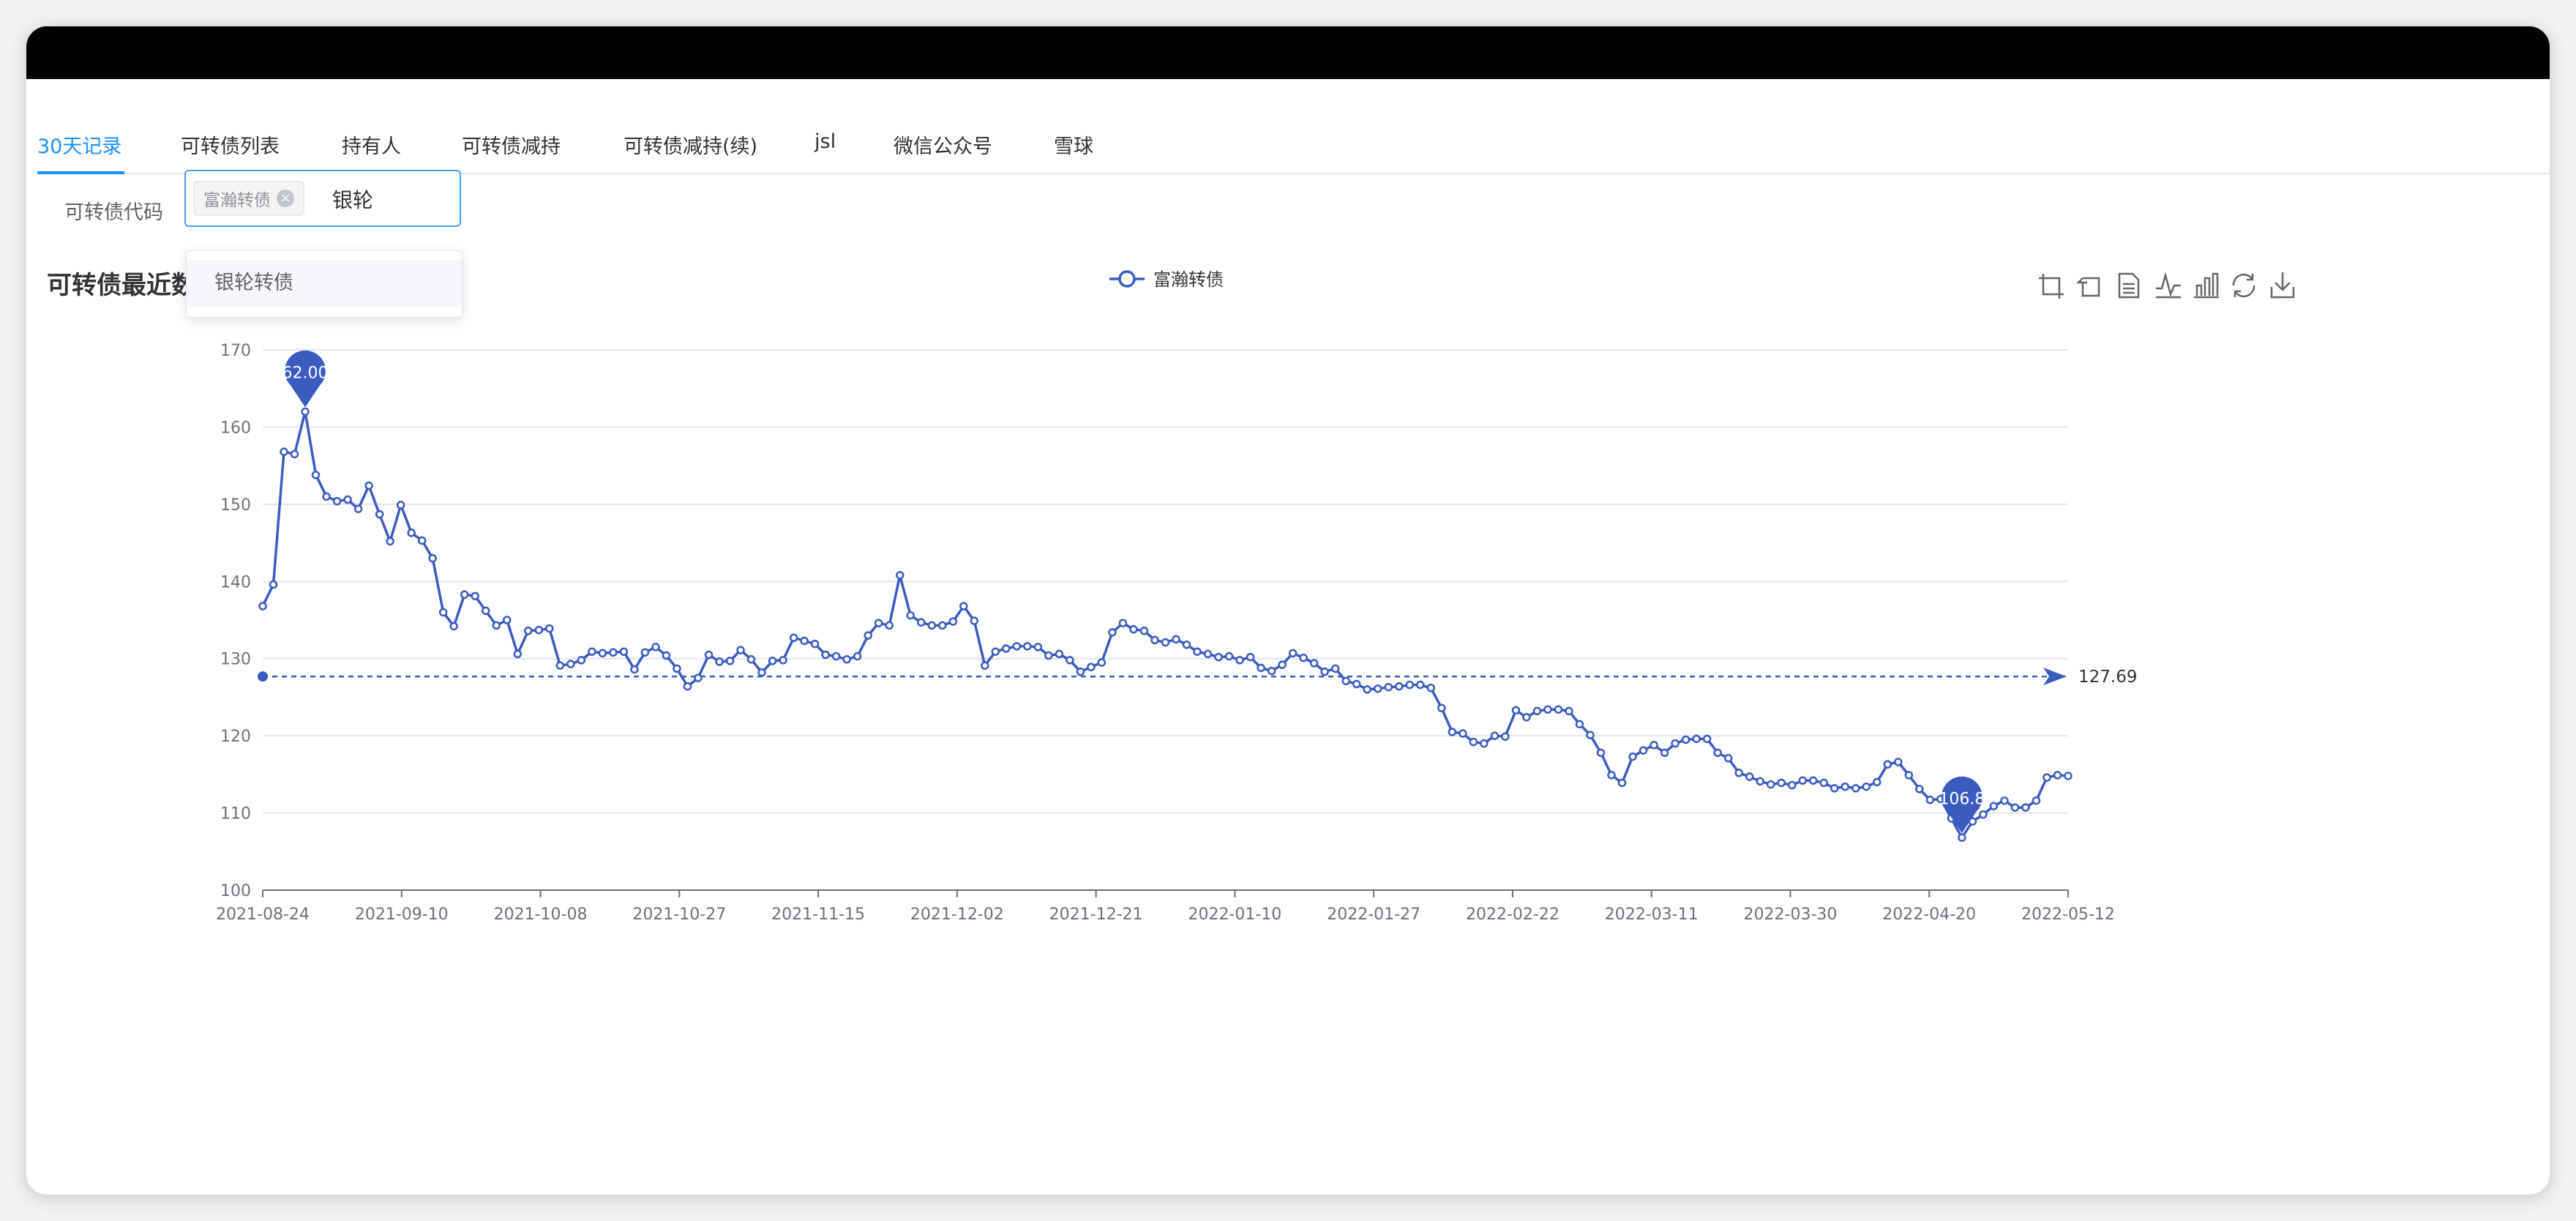  Describe the element at coordinates (1652, 915) in the screenshot. I see `x-tick-label: 2022-03-11` at that location.